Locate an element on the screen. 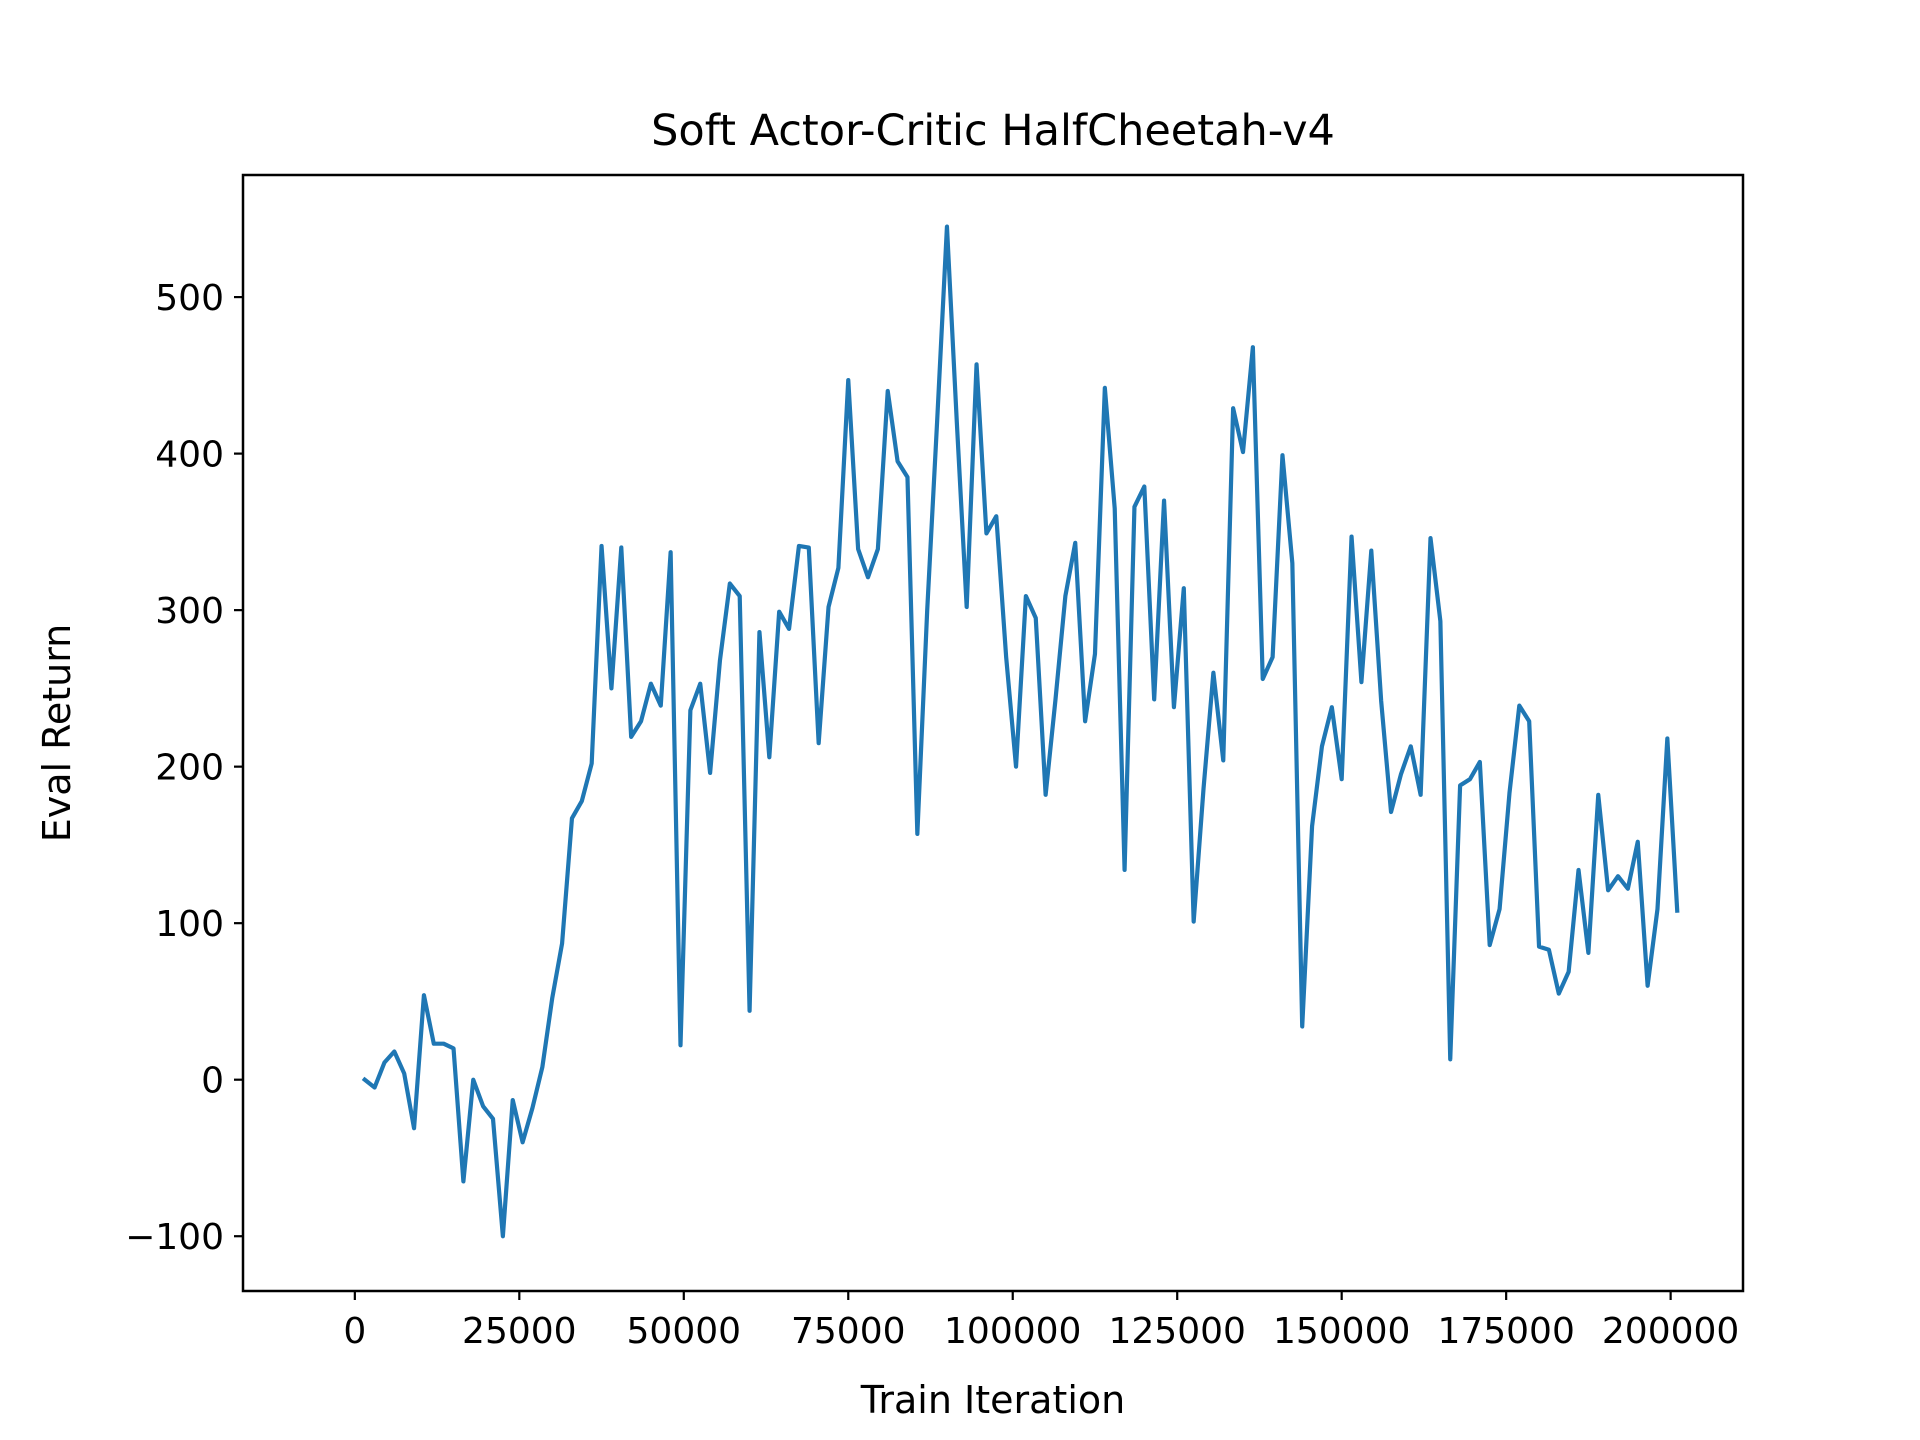  x-tick-label: 0 is located at coordinates (354, 1331).